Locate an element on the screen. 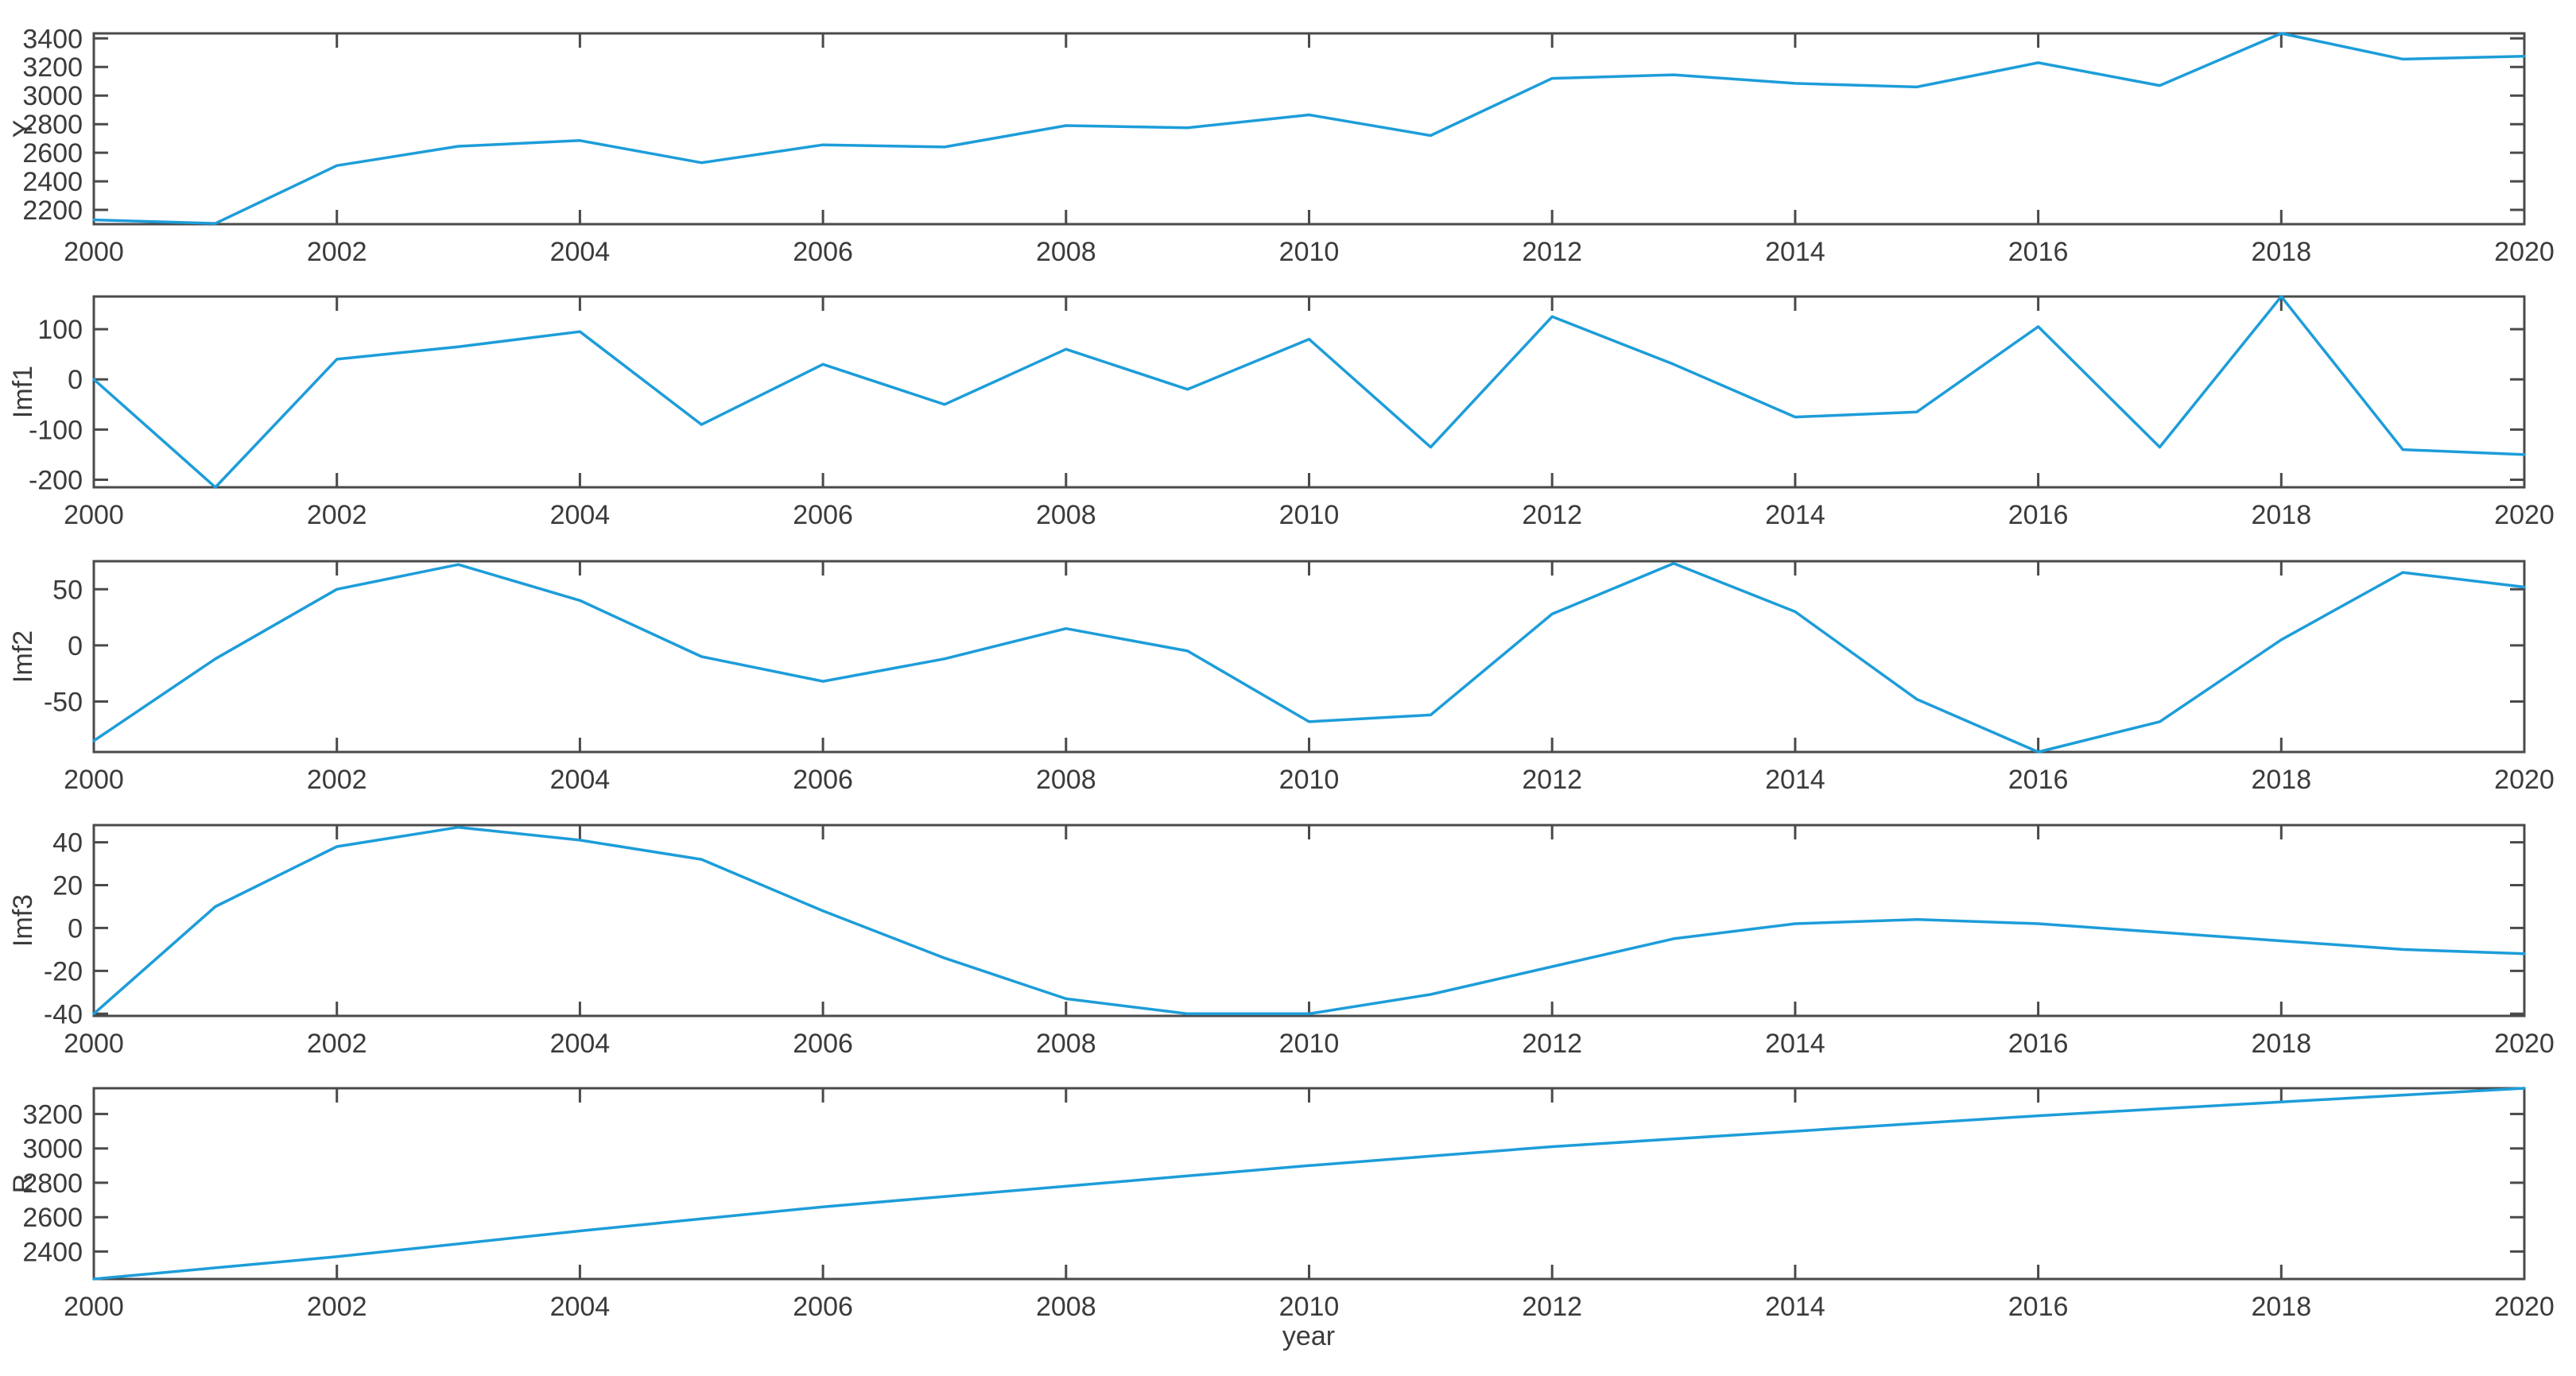 The width and height of the screenshot is (2576, 1376). series-line-imf2 is located at coordinates (1309, 658).